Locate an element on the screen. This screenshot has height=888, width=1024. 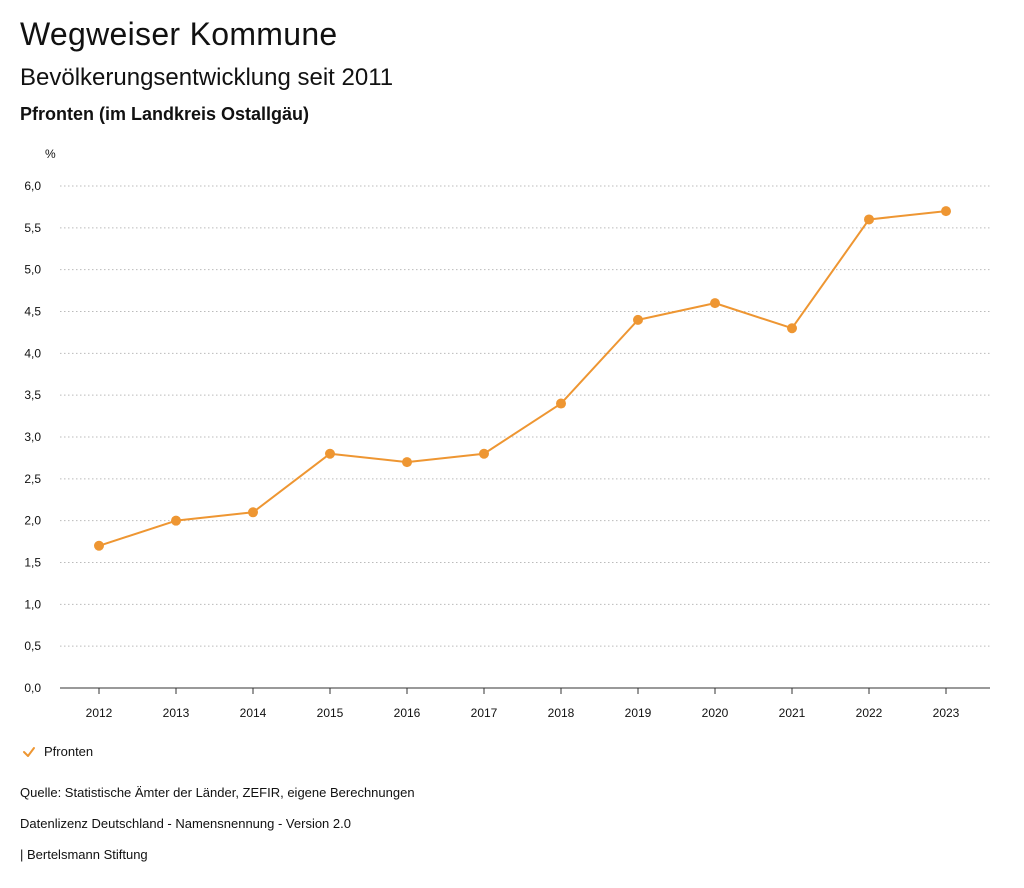
x-tick-label: 2017 is located at coordinates (484, 713).